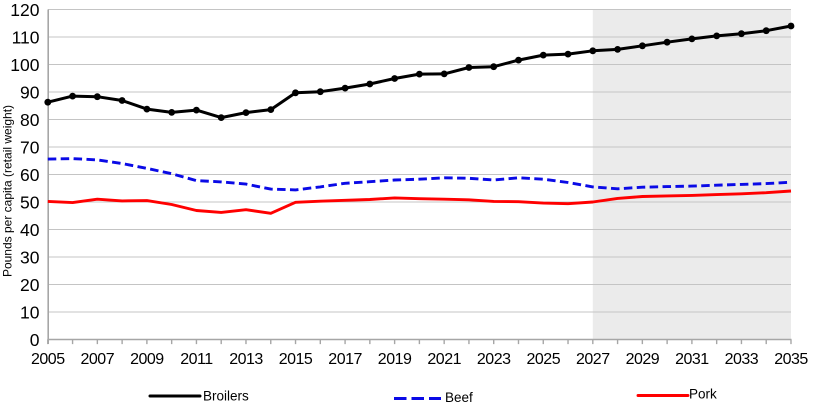  What do you see at coordinates (35, 340) in the screenshot?
I see `svg-text: 0` at bounding box center [35, 340].